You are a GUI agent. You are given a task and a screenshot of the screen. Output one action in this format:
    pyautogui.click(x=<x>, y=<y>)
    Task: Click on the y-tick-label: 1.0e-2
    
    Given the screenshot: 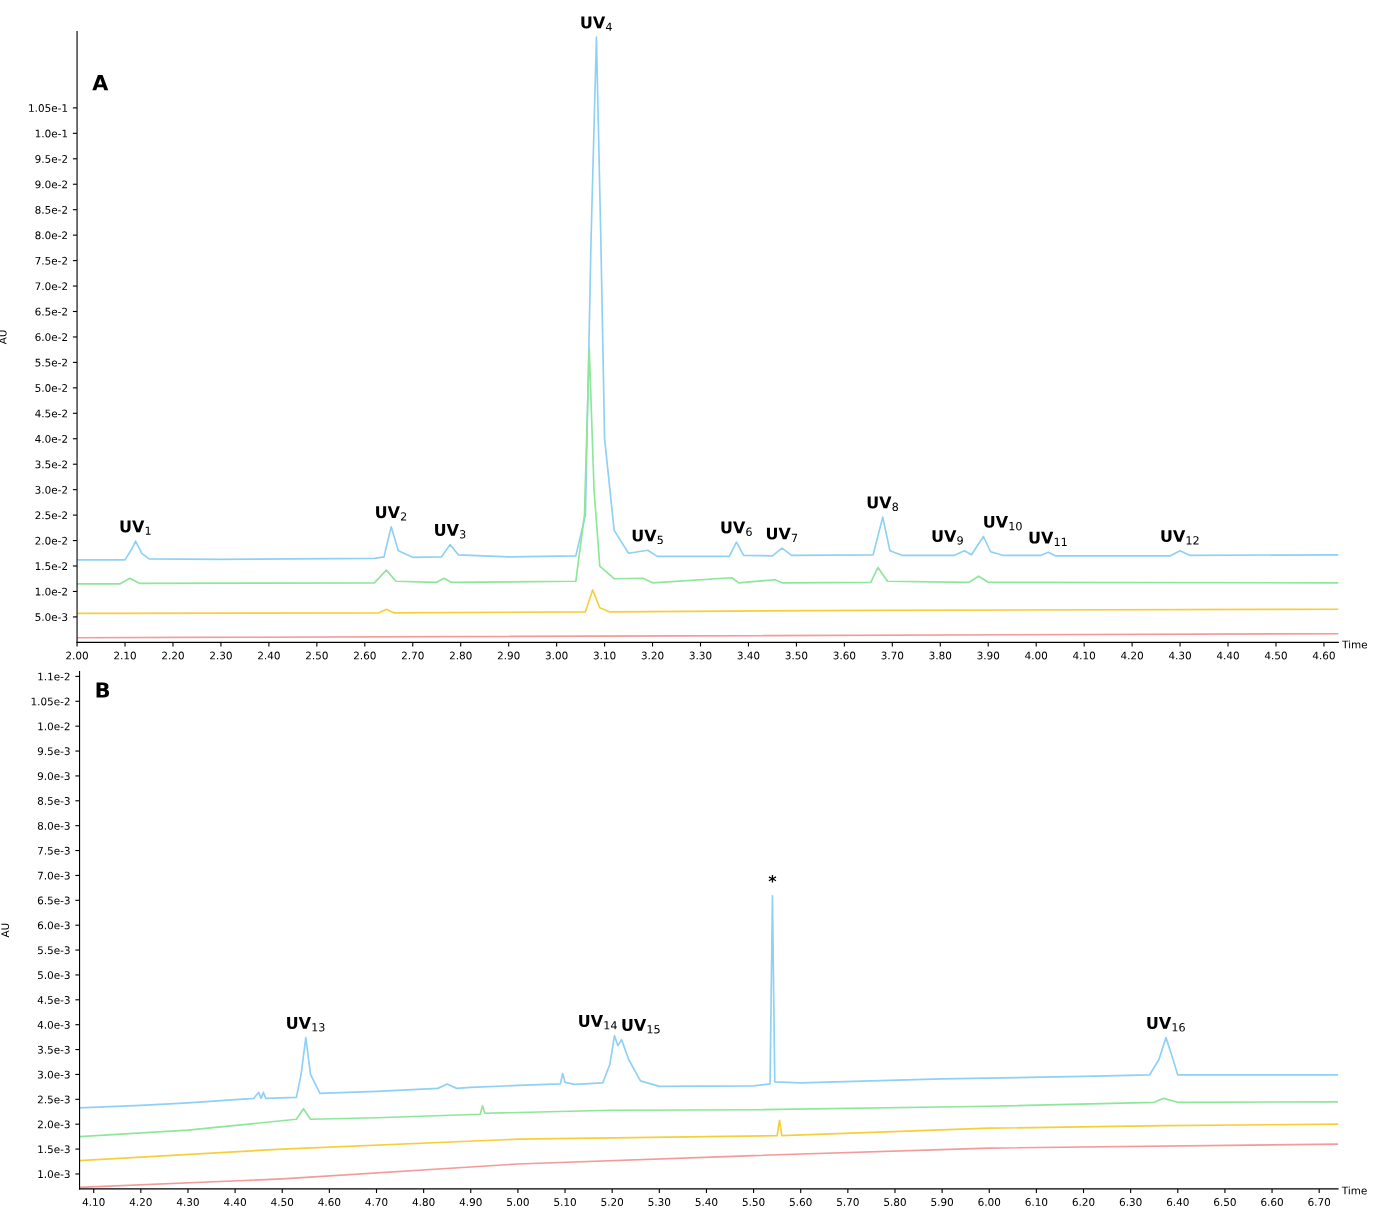 What is the action you would take?
    pyautogui.click(x=51, y=591)
    